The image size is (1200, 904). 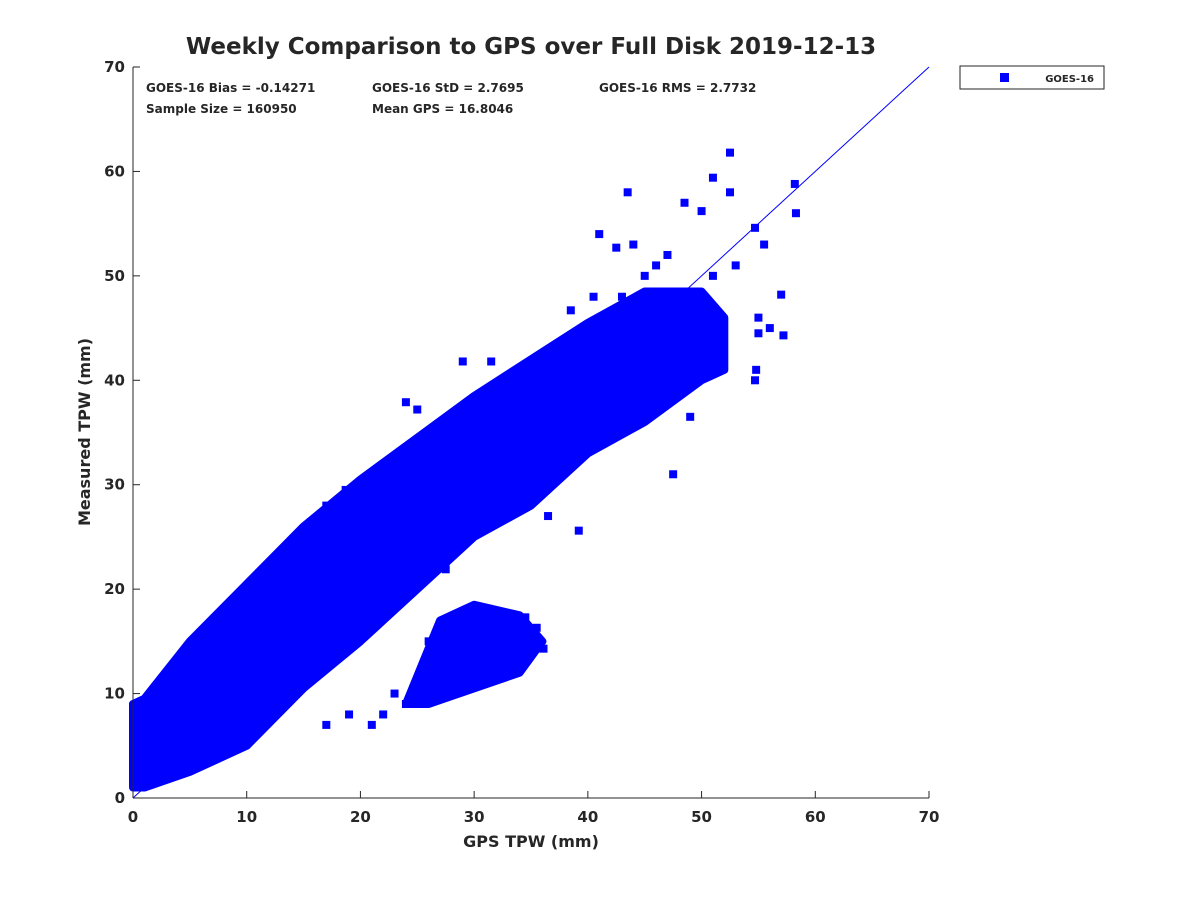 I want to click on x-tick-label: 60, so click(x=815, y=817).